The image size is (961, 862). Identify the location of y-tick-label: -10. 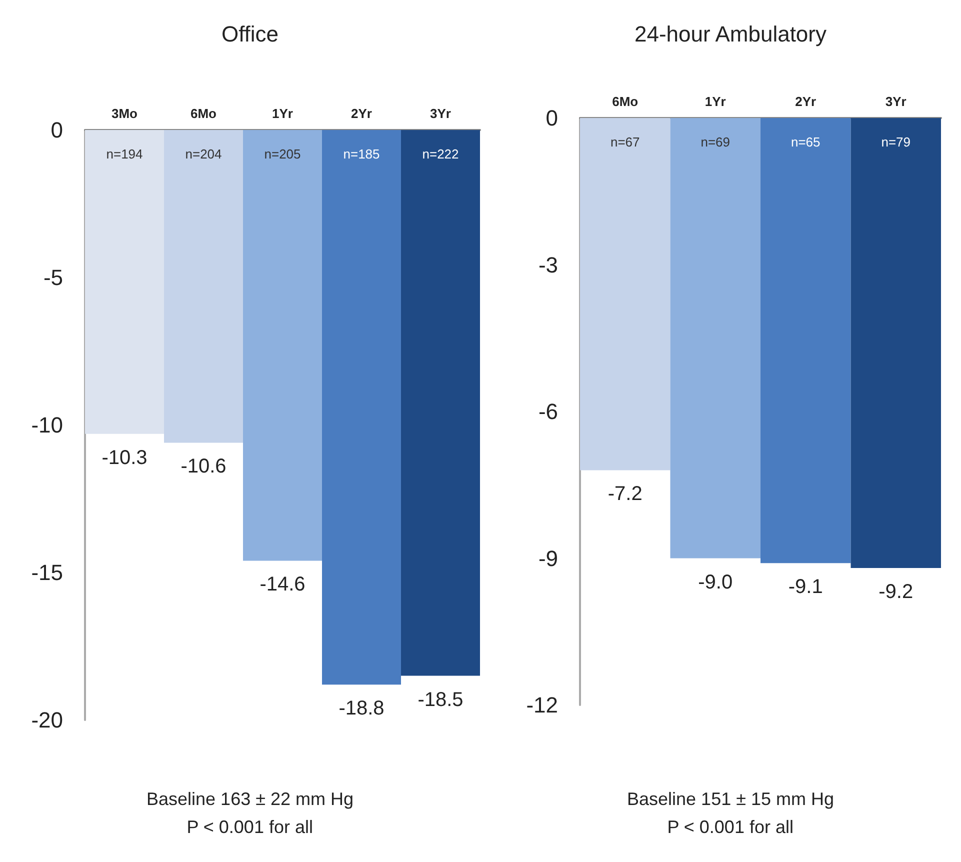
(47, 425).